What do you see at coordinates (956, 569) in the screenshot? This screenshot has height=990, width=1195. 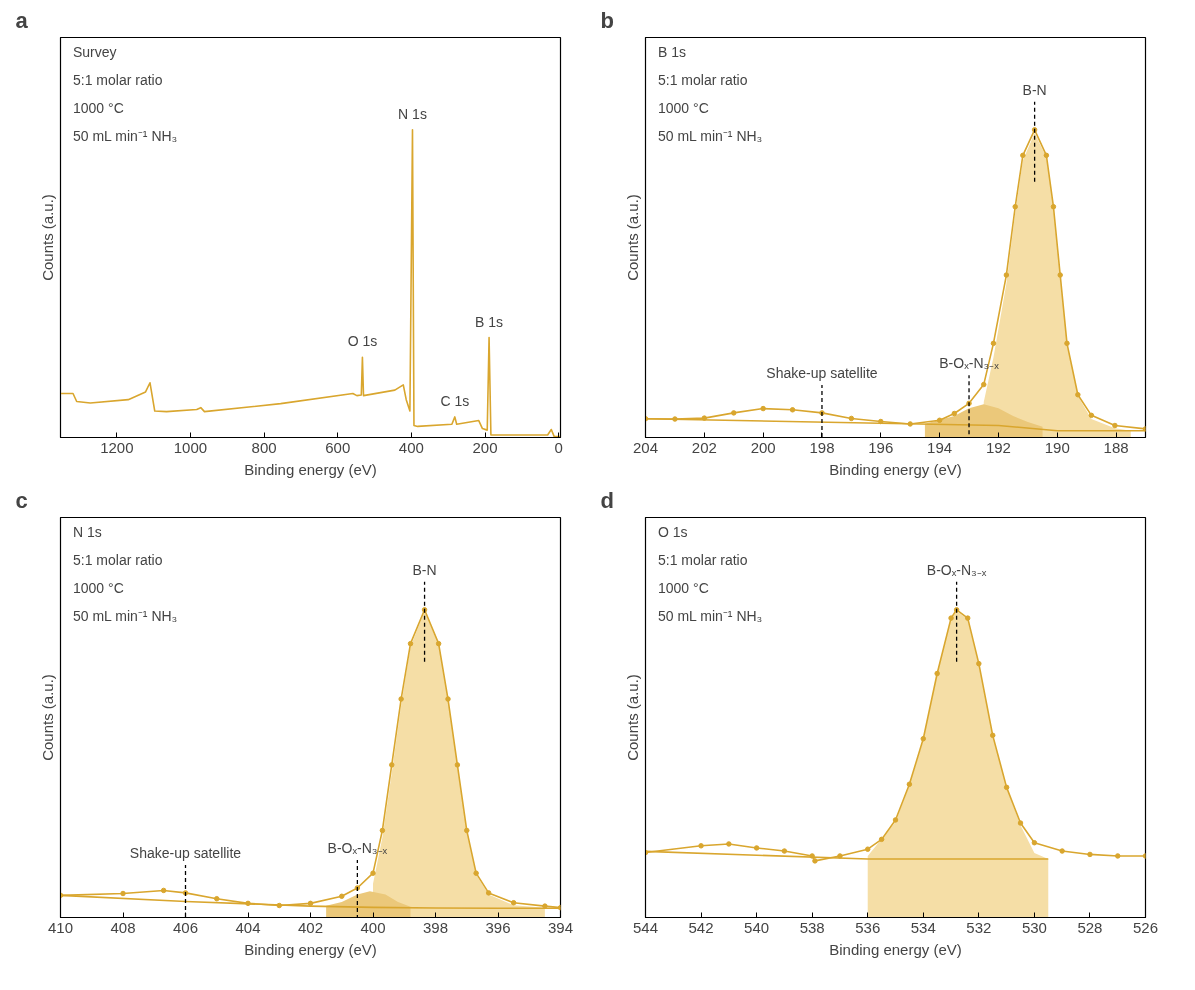 I see `annotation: B-Oₓ-N₃₋ₓ` at bounding box center [956, 569].